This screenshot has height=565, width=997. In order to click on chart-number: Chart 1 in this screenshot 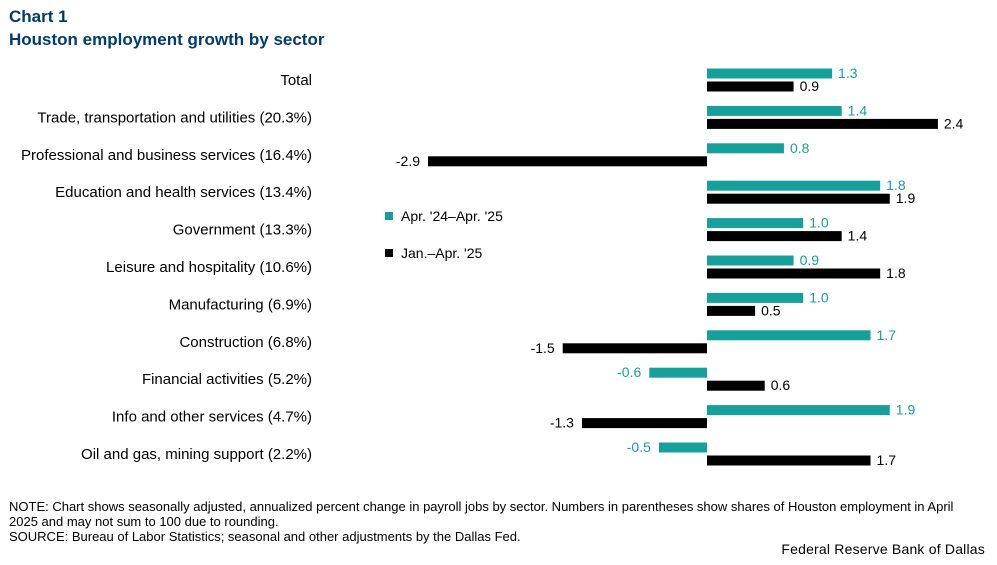, I will do `click(38, 16)`.